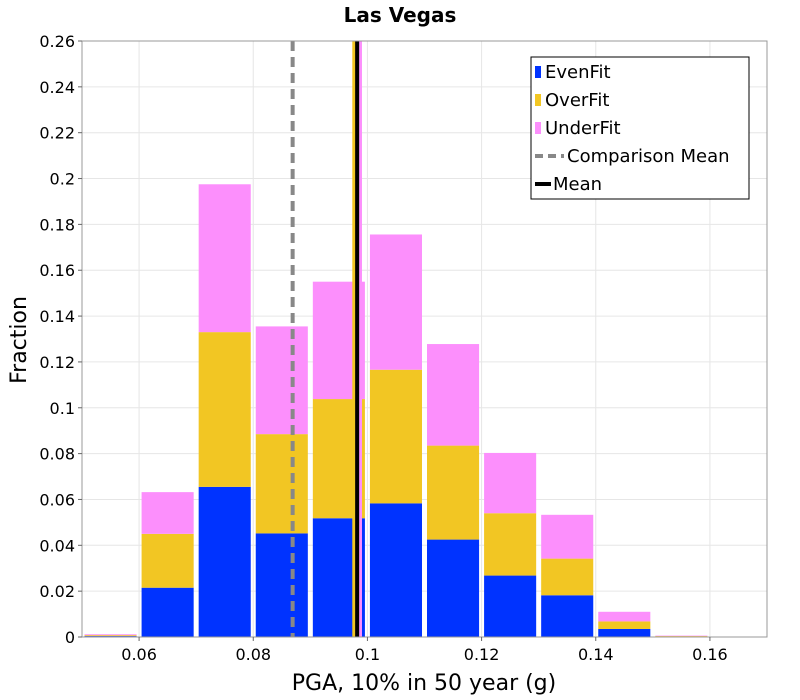  I want to click on legend-label: Mean, so click(577, 184).